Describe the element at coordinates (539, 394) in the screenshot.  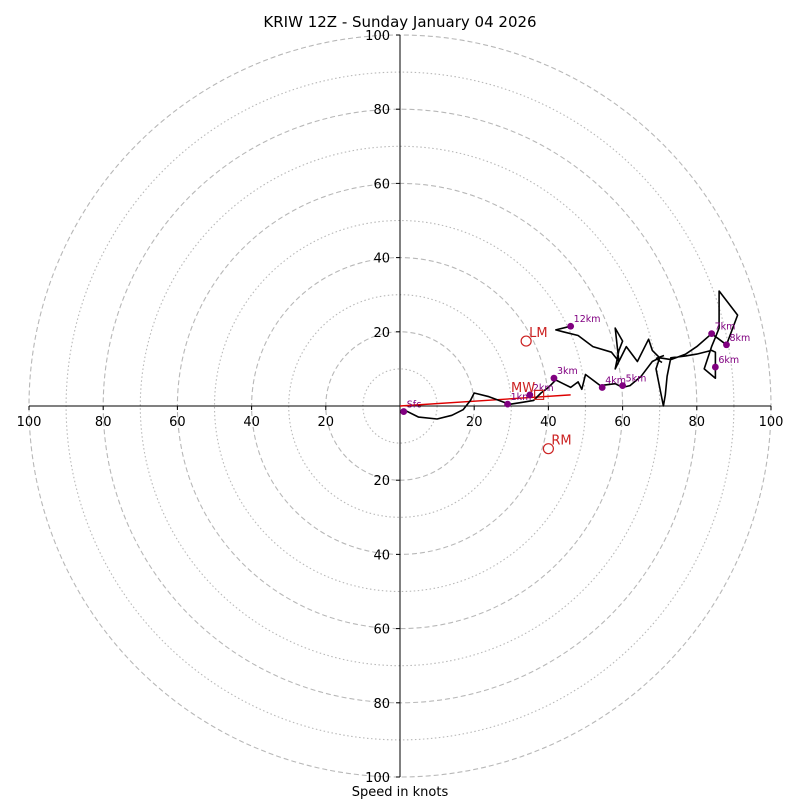
I see `storm-motion-mw-marker` at that location.